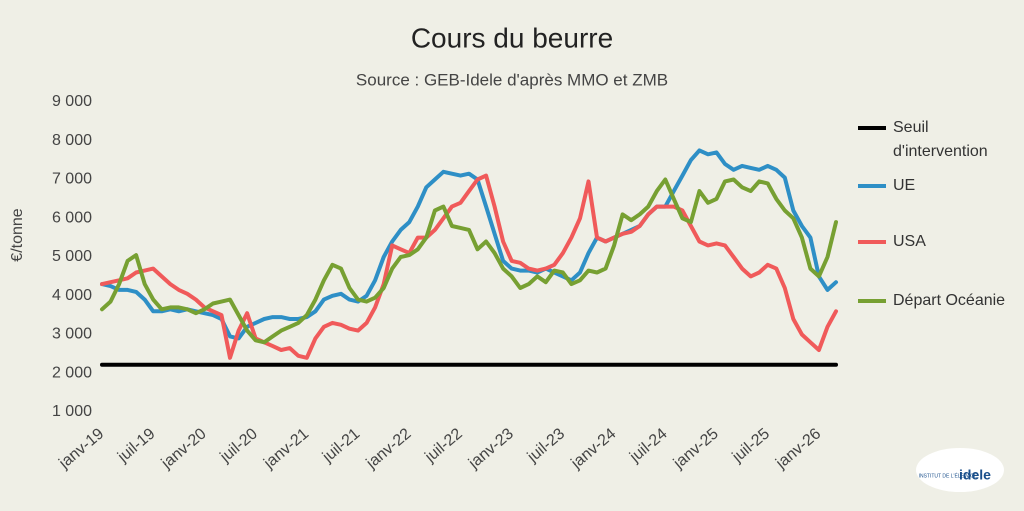  I want to click on legend-label: Seuil d'intervention, so click(940, 139).